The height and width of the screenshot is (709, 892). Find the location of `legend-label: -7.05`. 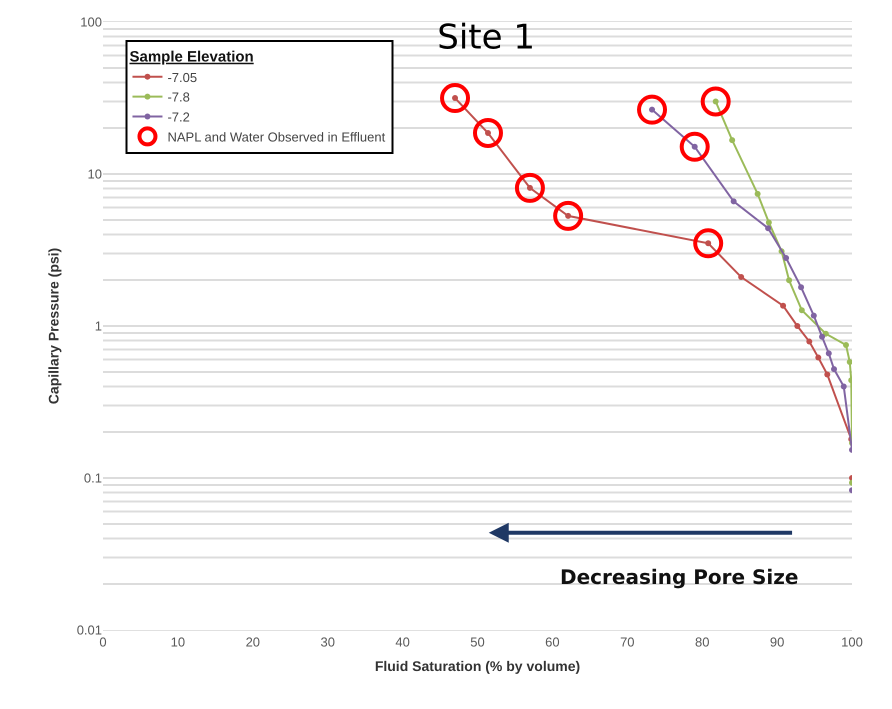

legend-label: -7.05 is located at coordinates (182, 77).